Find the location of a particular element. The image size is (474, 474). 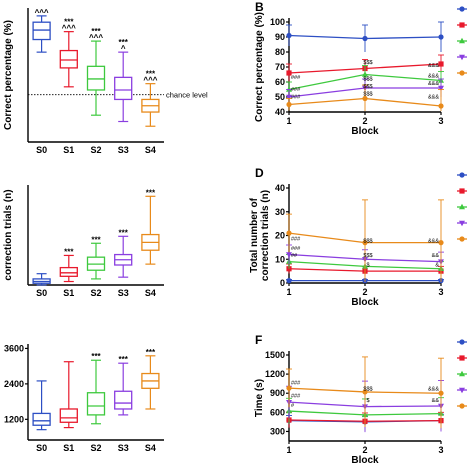

y-tick-label: 2400 is located at coordinates (14, 384).